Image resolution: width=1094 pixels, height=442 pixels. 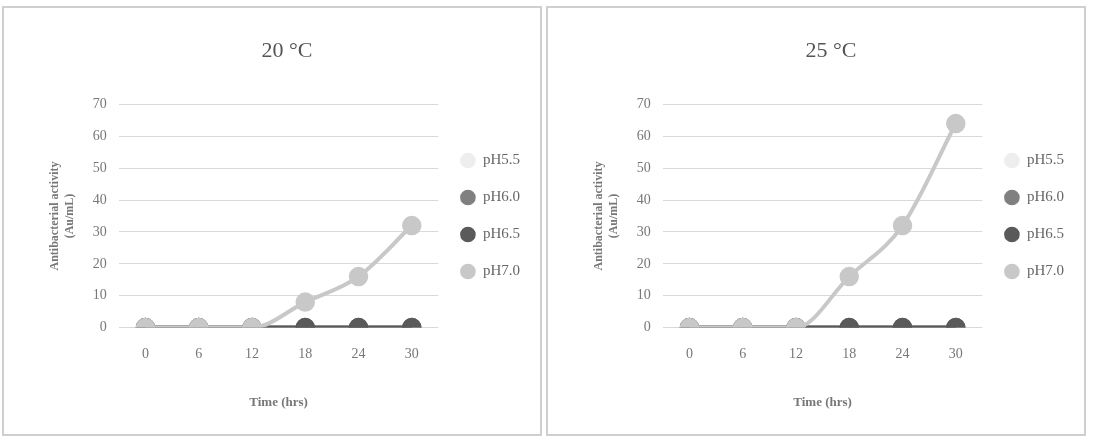 I want to click on chart-title: 20 °C, so click(x=287, y=49).